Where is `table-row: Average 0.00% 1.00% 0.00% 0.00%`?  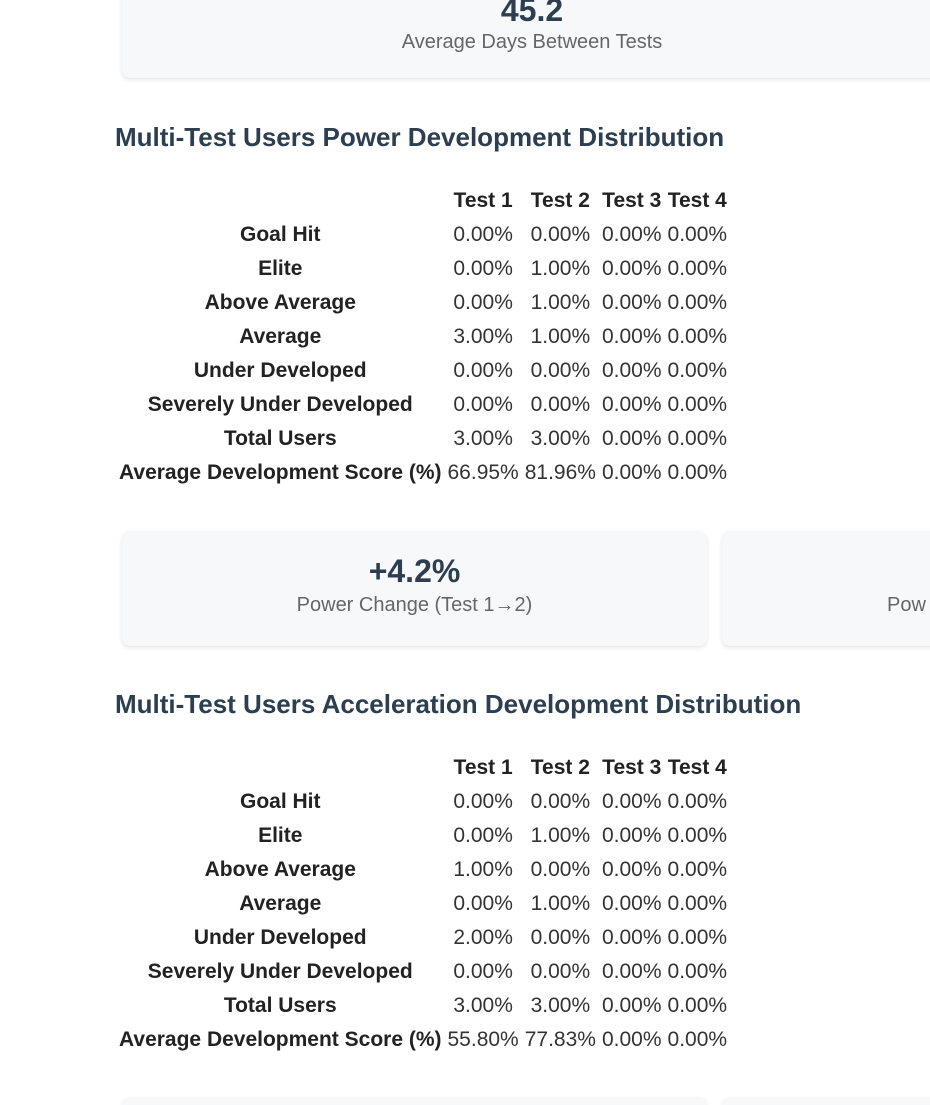 table-row: Average 0.00% 1.00% 0.00% 0.00% is located at coordinates (423, 904).